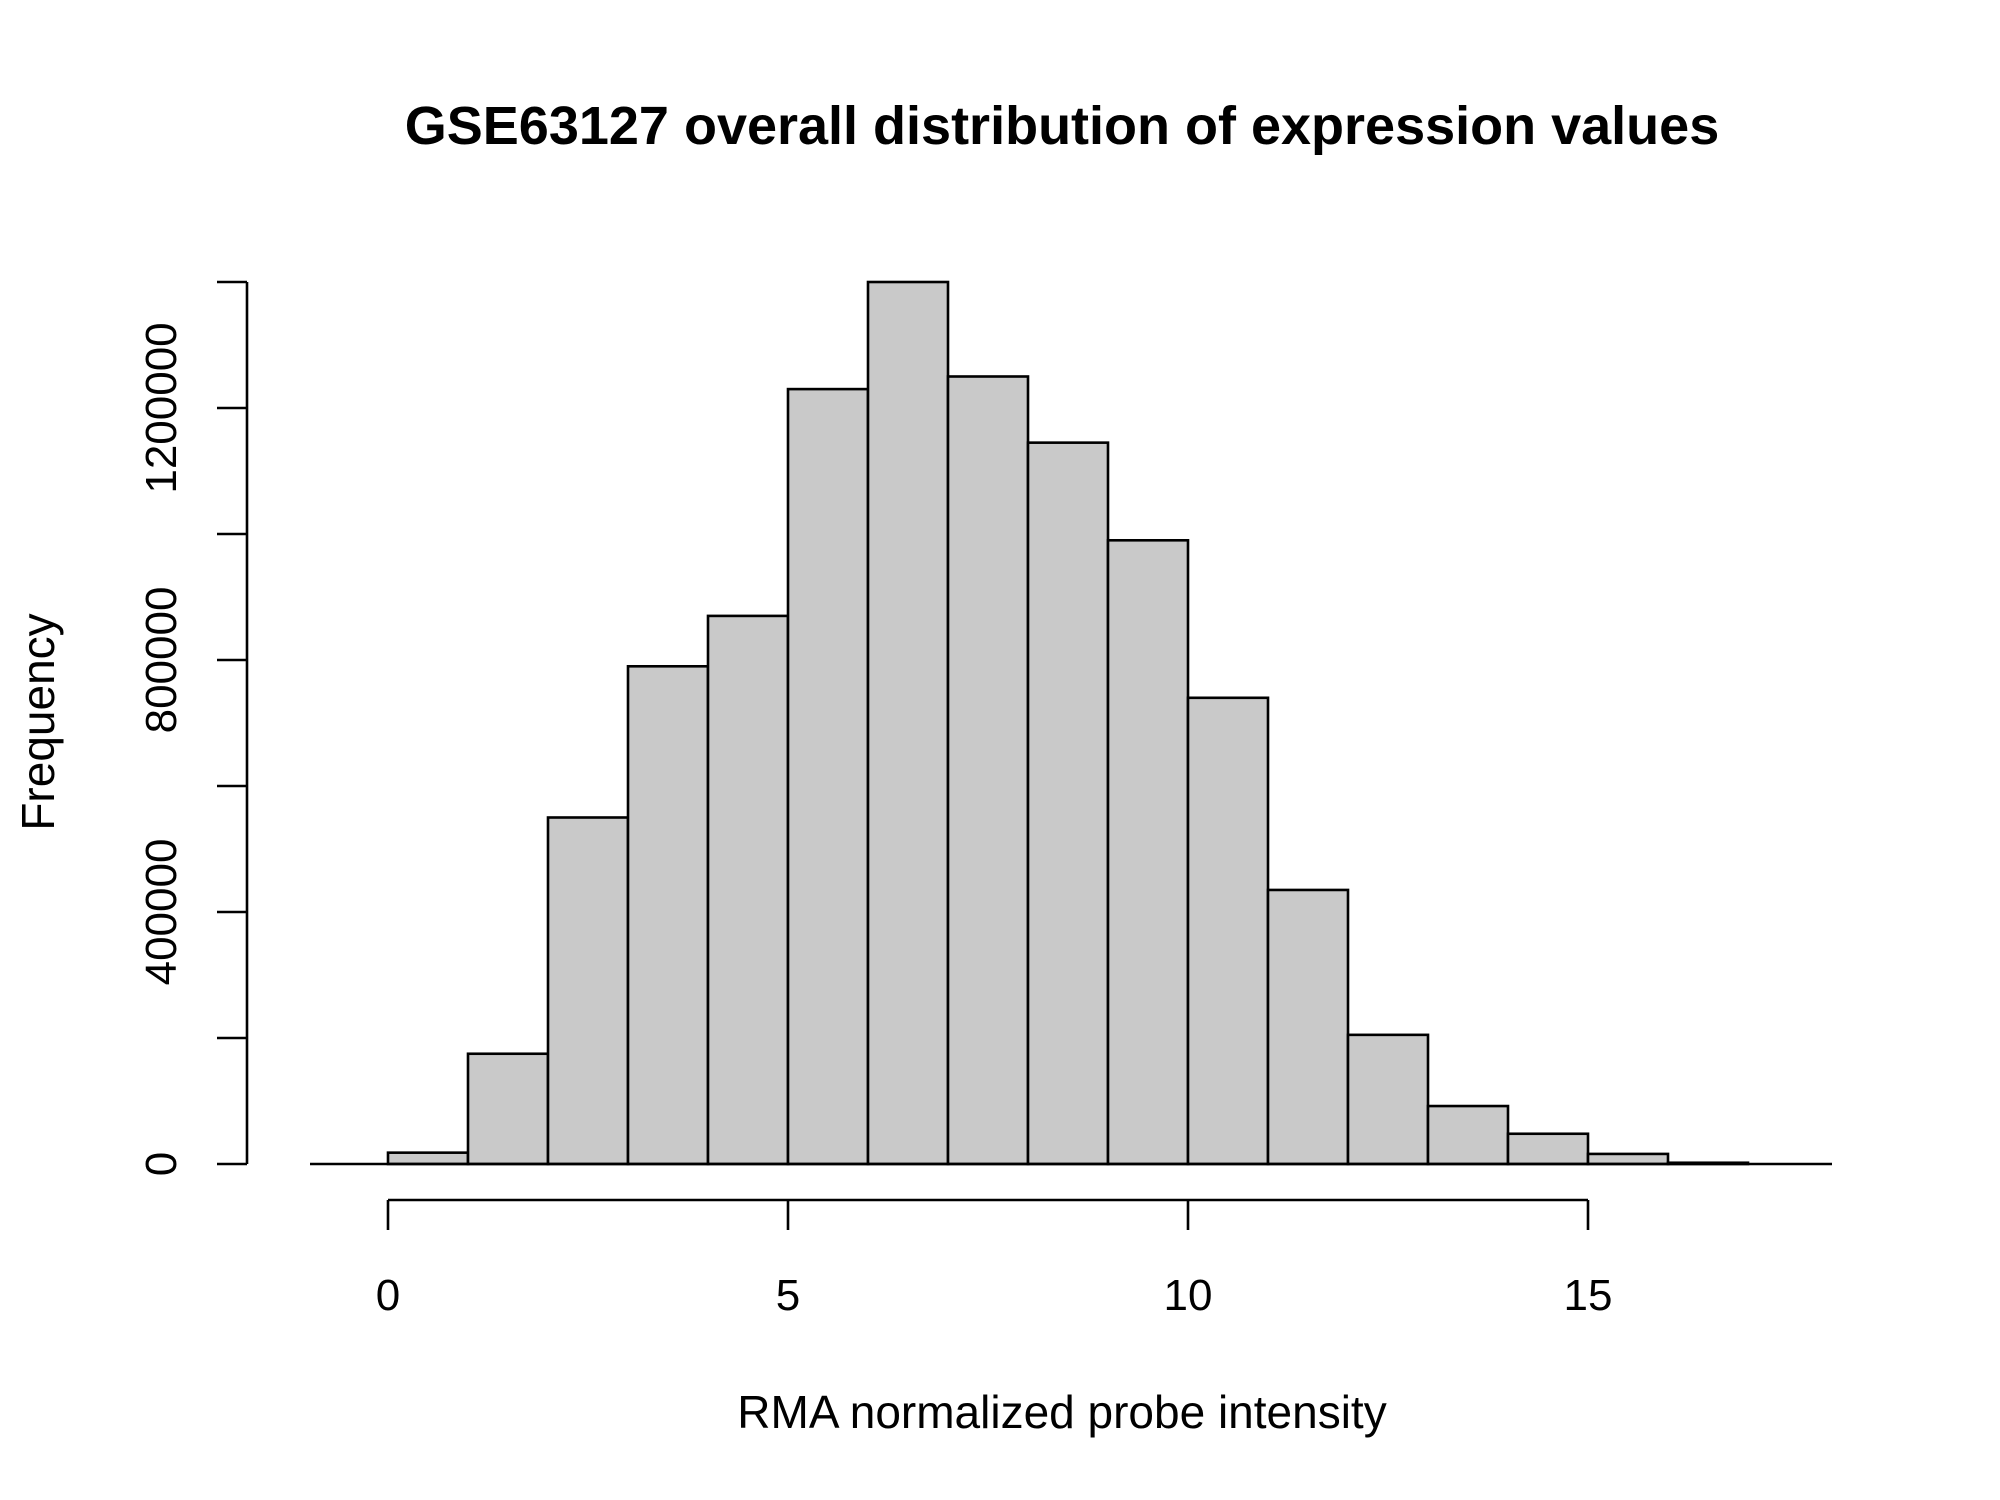 This screenshot has height=1500, width=2000. I want to click on x-tick-label: 10, so click(1188, 1295).